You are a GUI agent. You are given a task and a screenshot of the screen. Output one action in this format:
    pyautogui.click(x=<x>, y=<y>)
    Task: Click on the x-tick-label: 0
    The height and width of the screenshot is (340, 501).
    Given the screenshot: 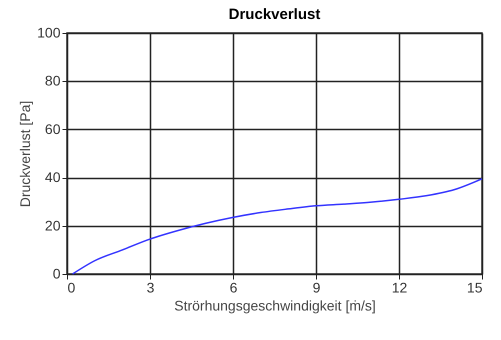 What is the action you would take?
    pyautogui.click(x=72, y=288)
    